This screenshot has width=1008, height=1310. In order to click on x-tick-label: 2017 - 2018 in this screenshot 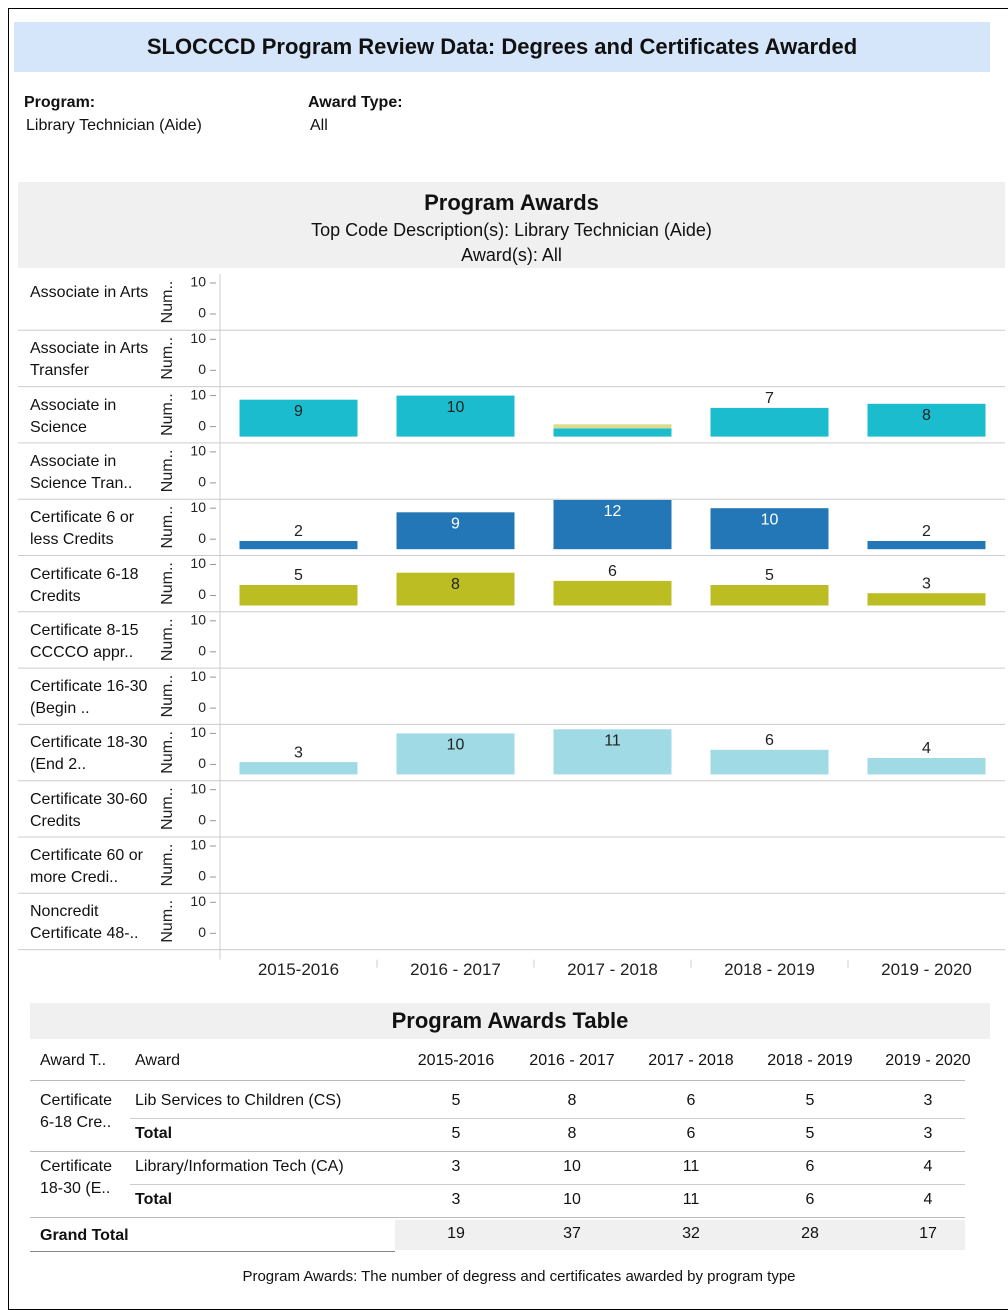, I will do `click(612, 969)`.